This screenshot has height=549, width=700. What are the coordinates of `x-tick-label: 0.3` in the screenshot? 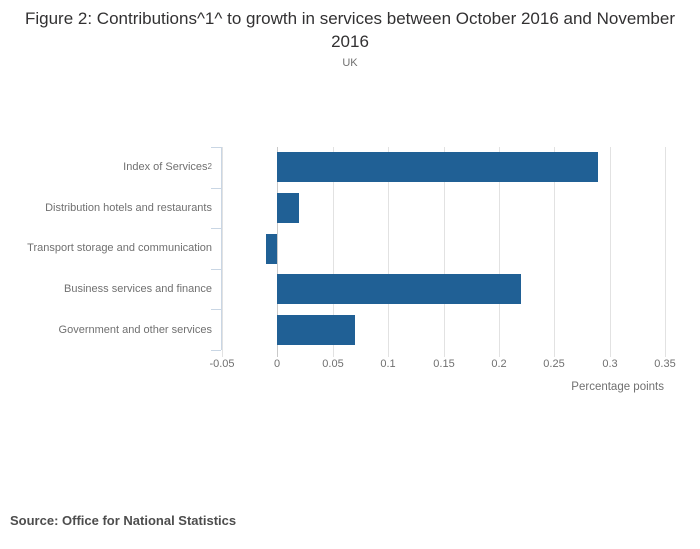 It's located at (610, 364).